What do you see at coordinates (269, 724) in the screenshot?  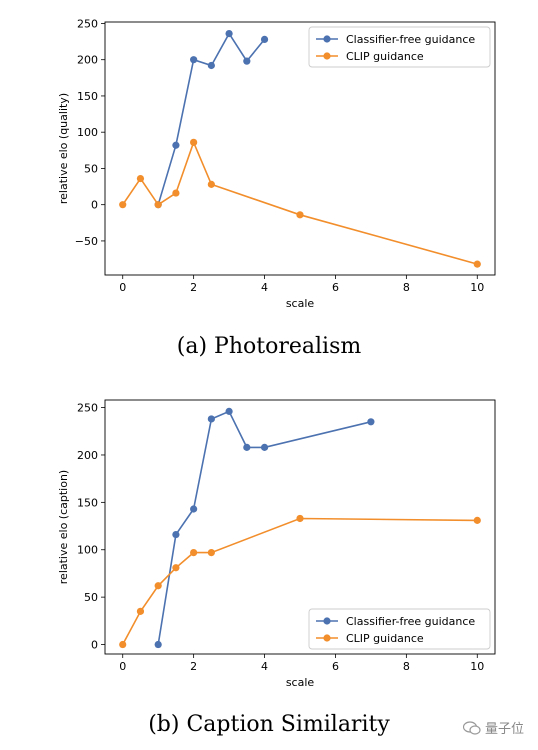 I see `caption-caption-similarity: (b) Caption Similarity` at bounding box center [269, 724].